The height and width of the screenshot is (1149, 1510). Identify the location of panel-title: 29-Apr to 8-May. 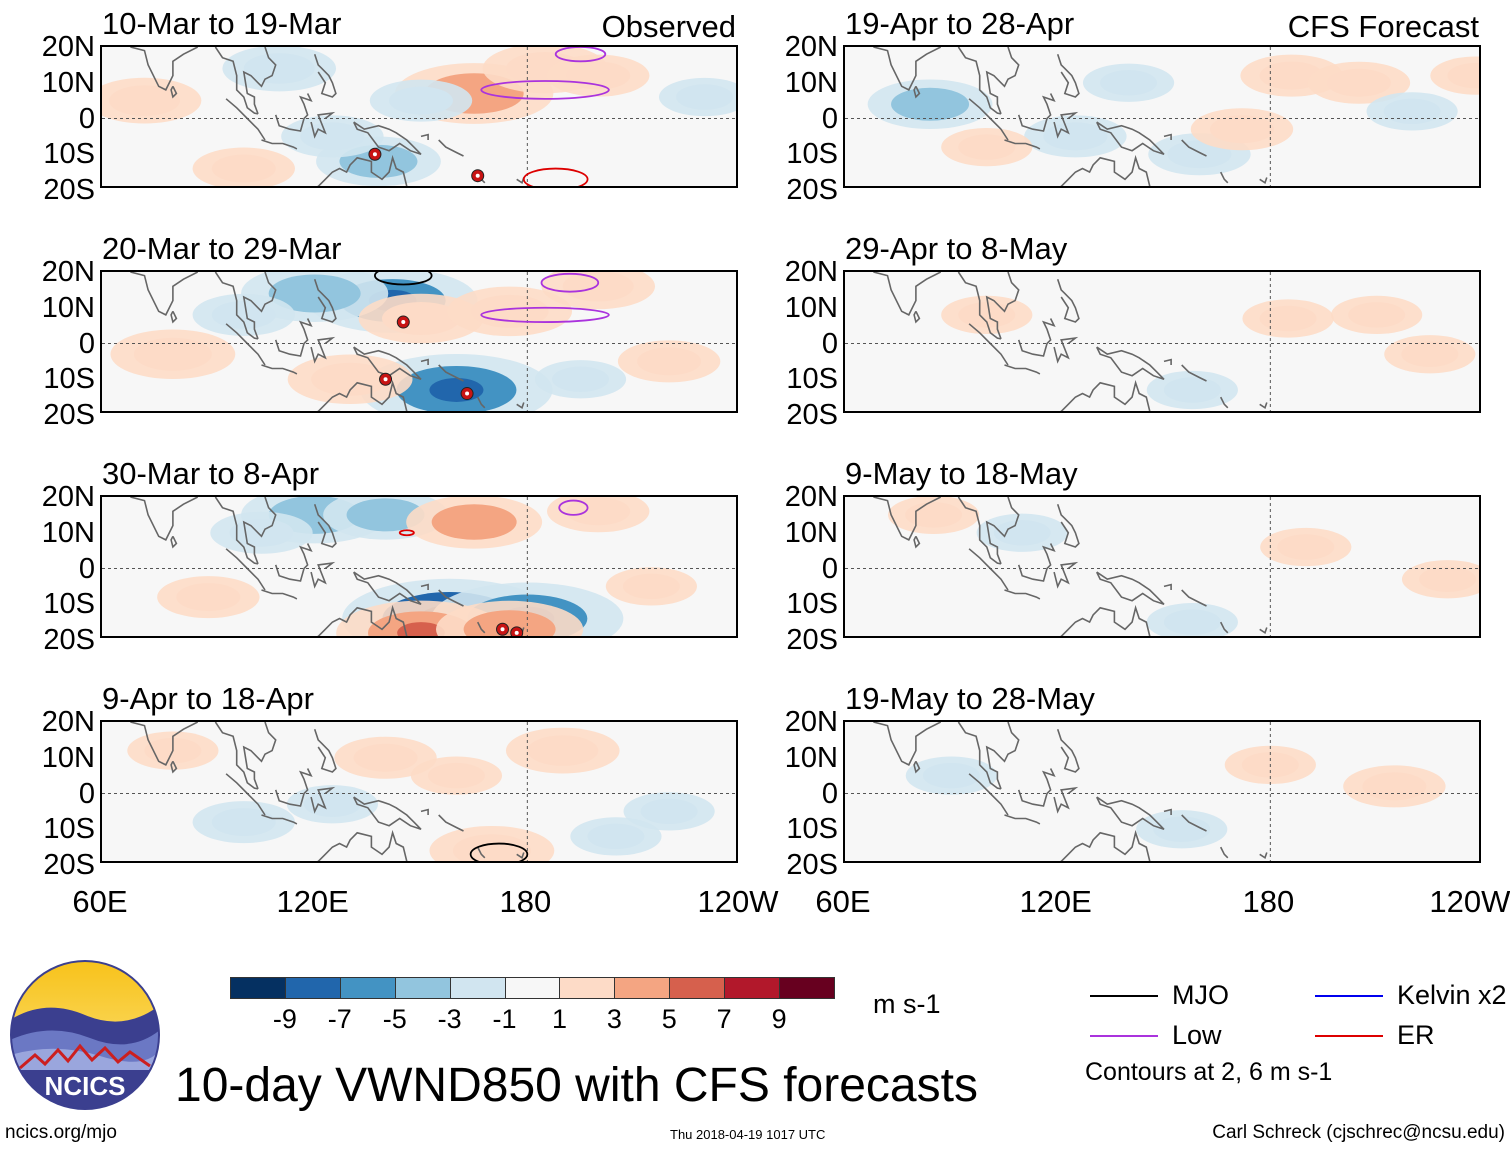
(956, 248).